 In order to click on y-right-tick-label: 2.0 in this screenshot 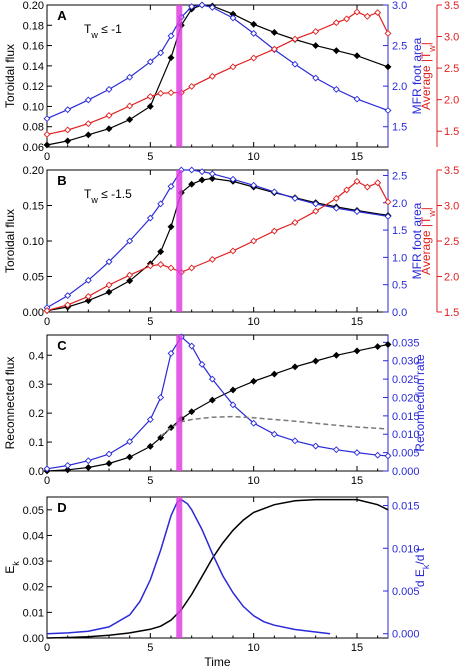, I will do `click(399, 87)`.